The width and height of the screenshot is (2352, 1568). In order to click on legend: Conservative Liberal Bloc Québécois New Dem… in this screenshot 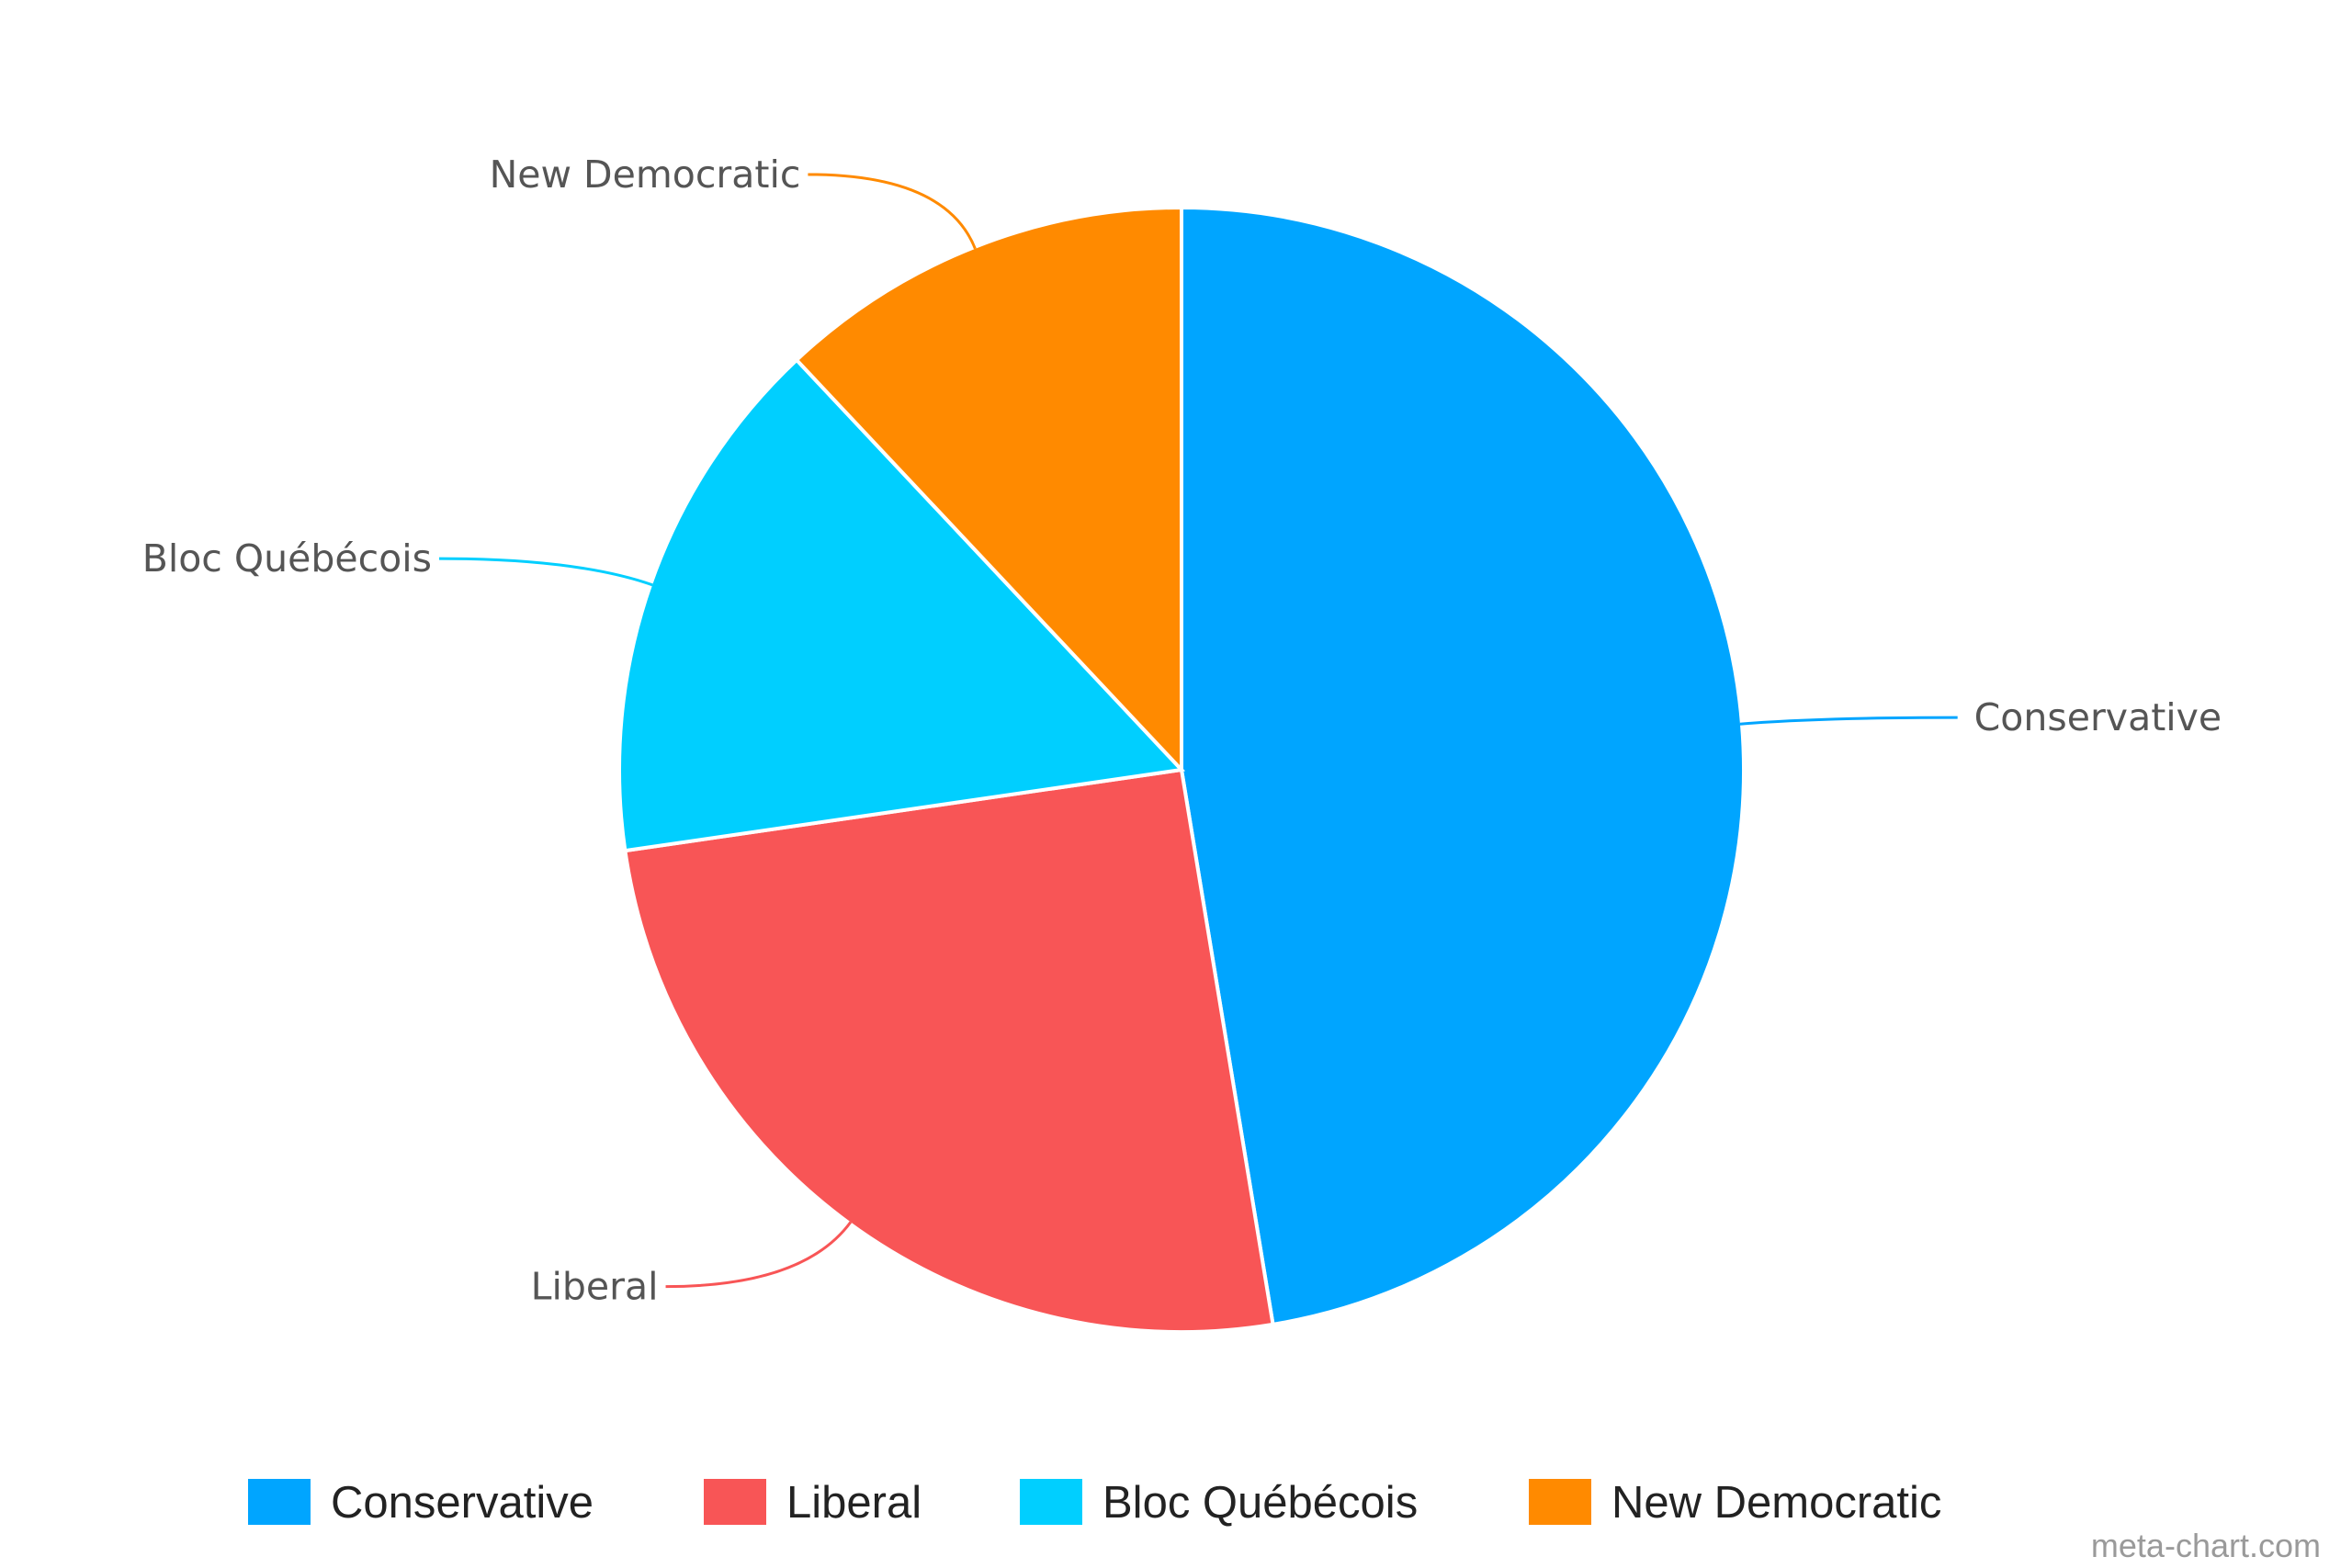, I will do `click(1094, 1503)`.